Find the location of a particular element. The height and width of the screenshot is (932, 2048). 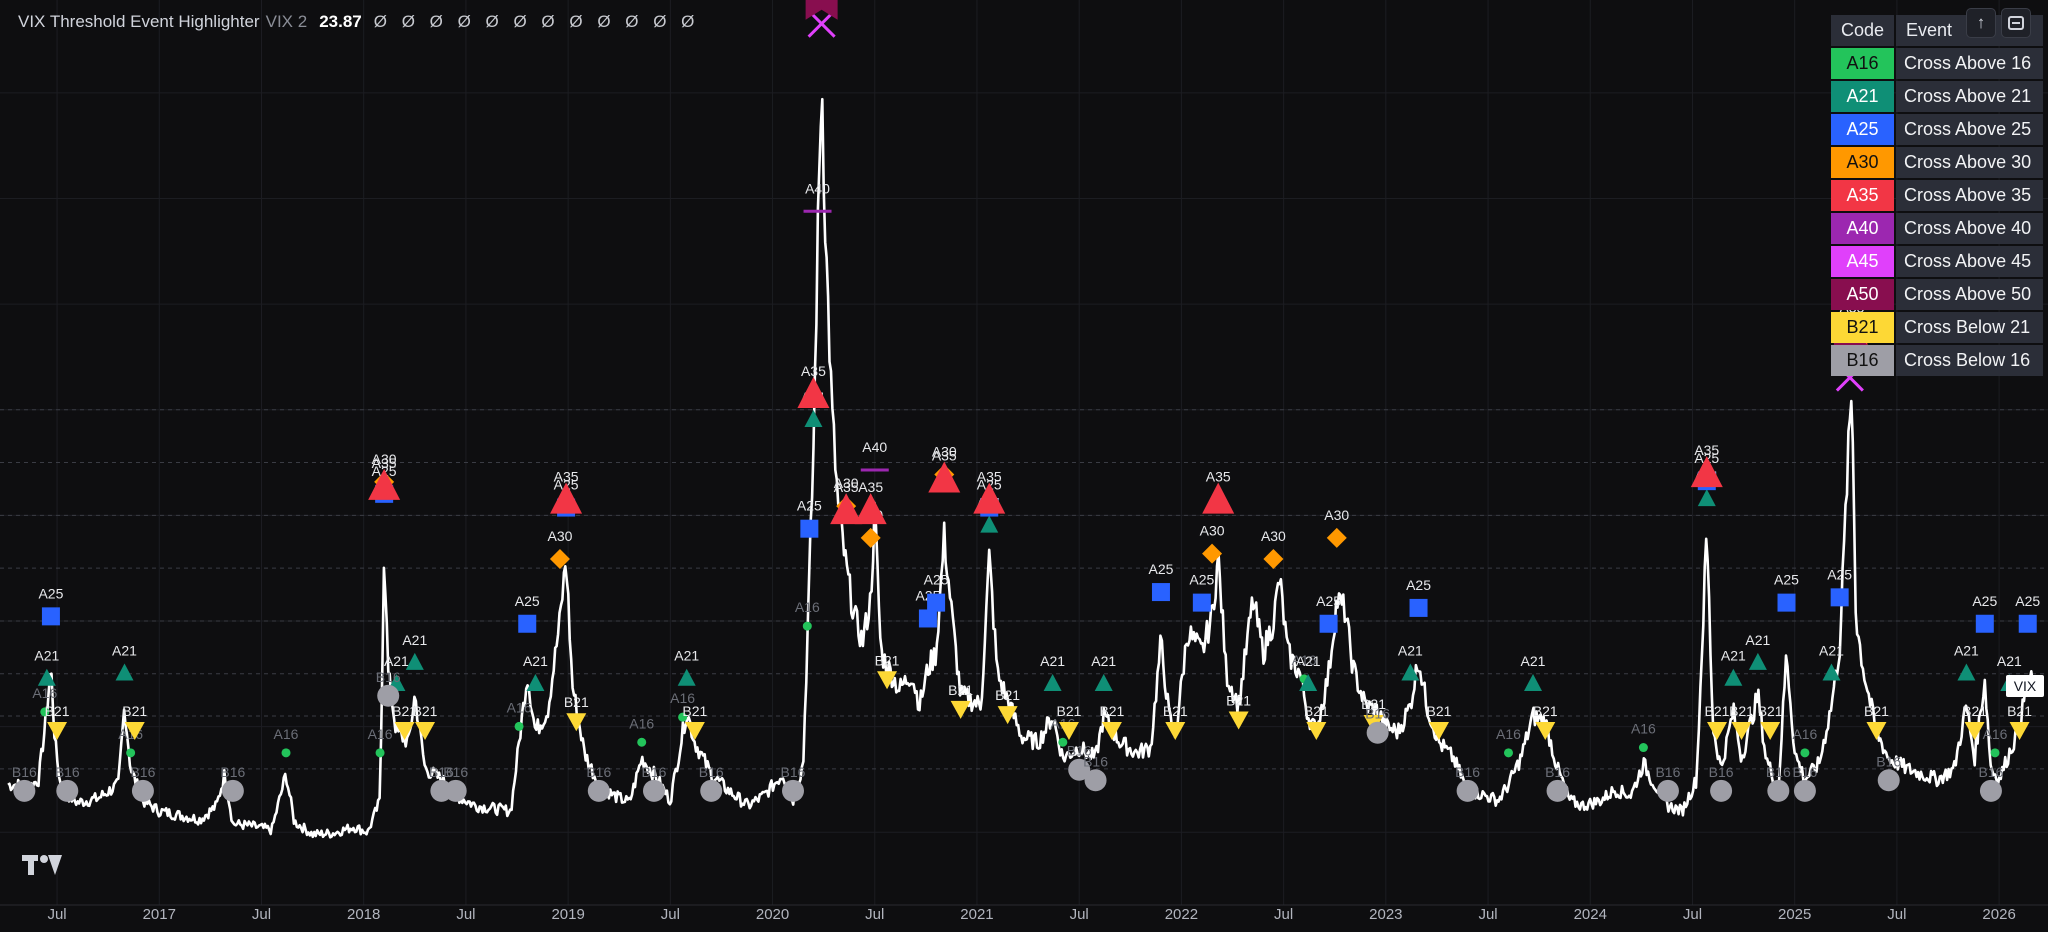

tradingview-logo-icon is located at coordinates (42, 866).